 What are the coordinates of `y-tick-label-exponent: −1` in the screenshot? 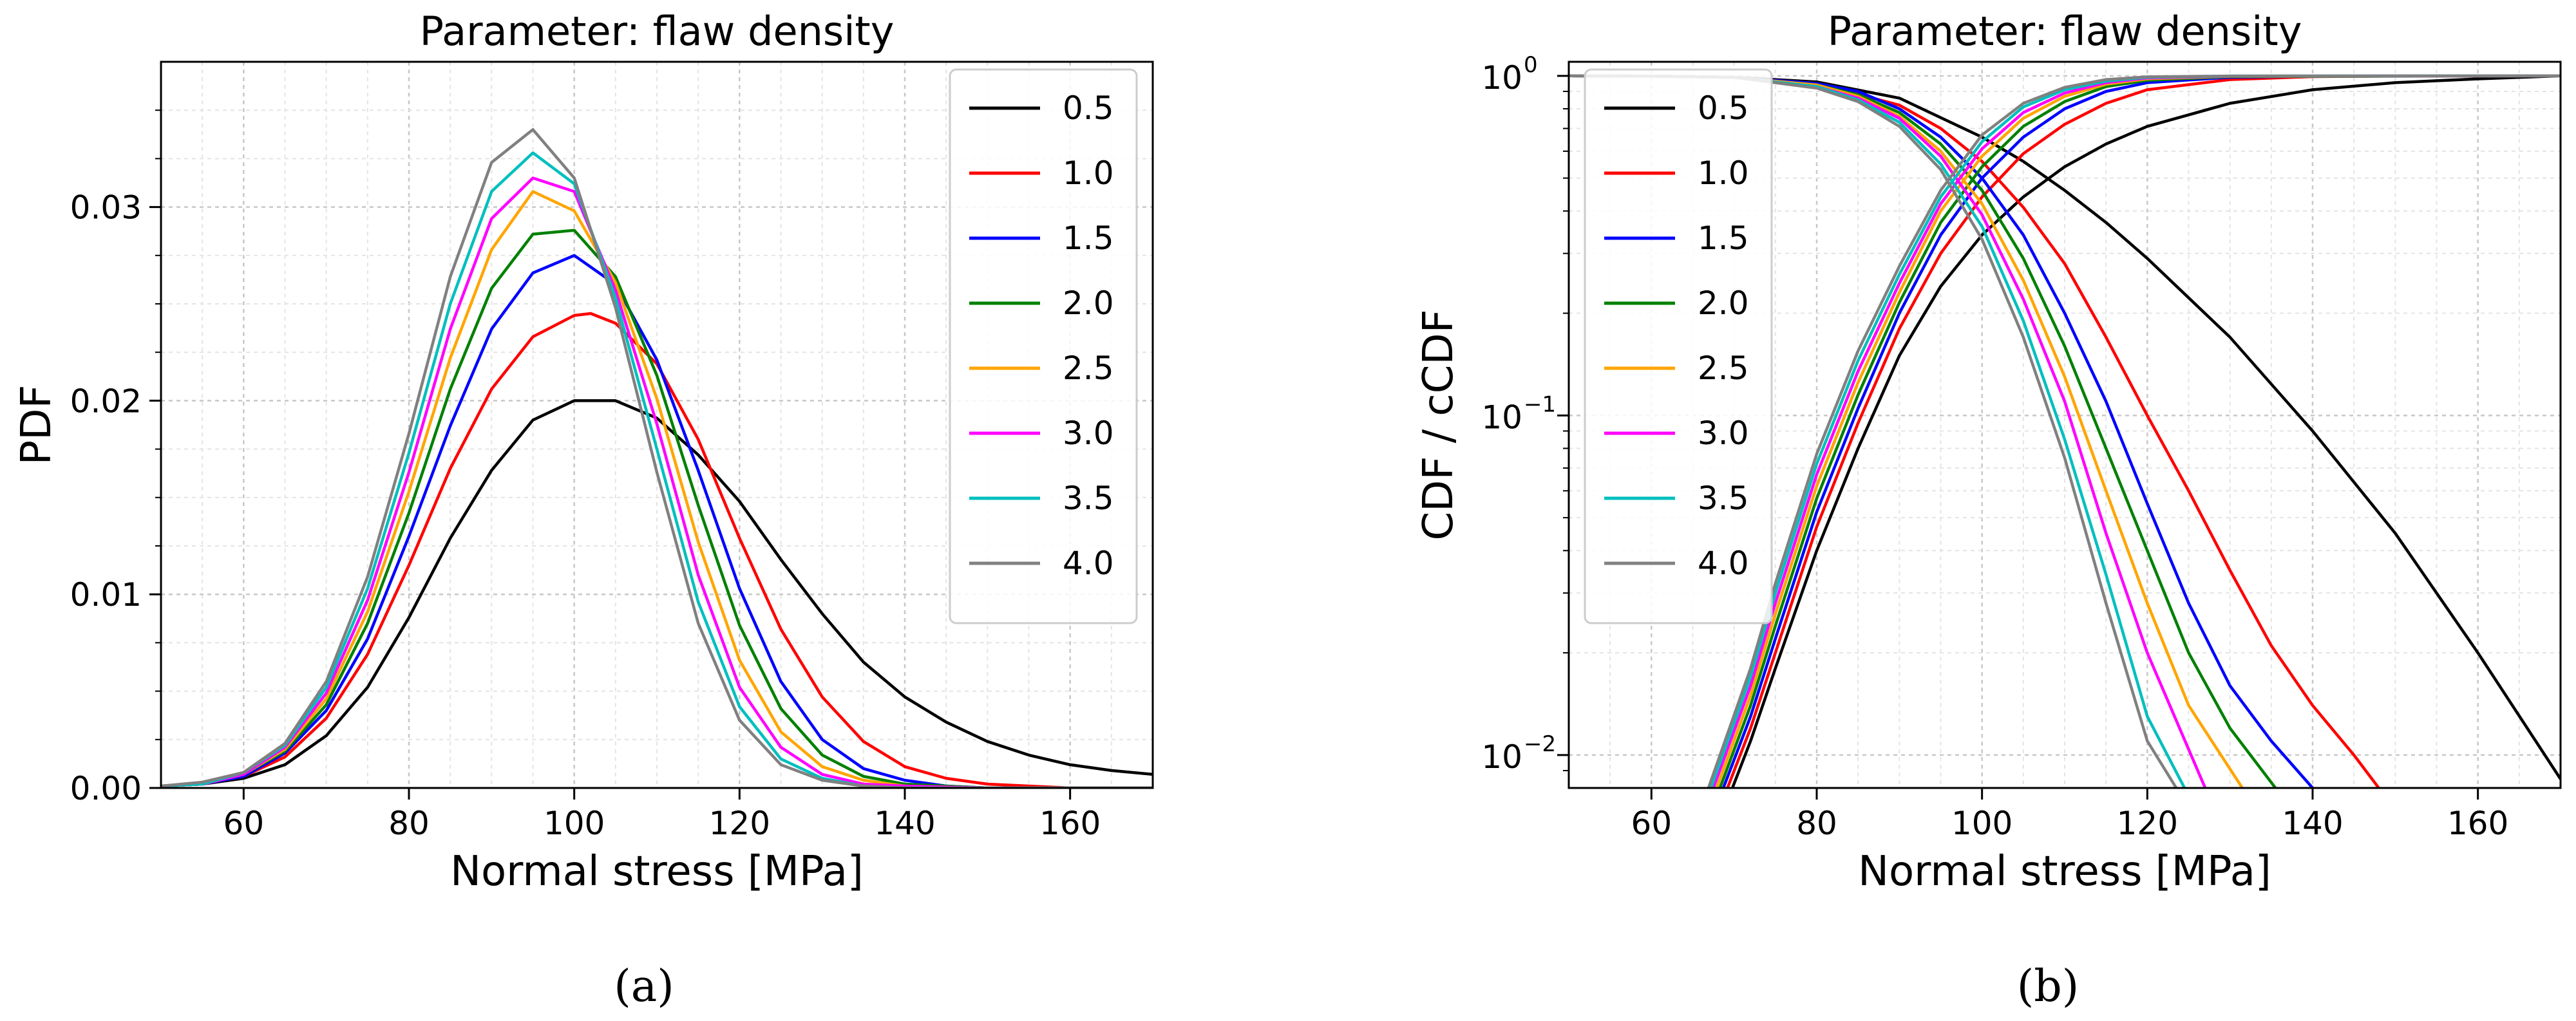 It's located at (1540, 404).